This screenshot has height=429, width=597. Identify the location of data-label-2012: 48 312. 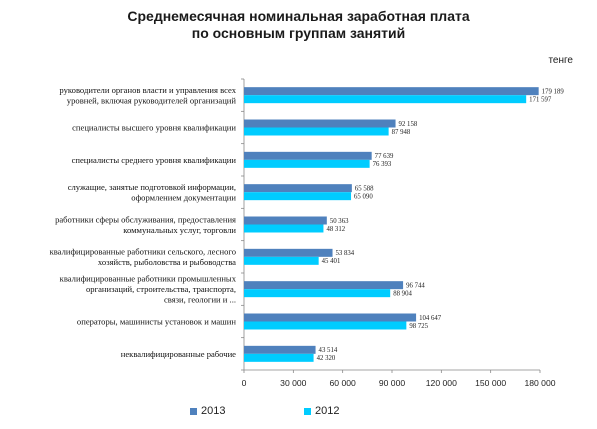
(335, 229).